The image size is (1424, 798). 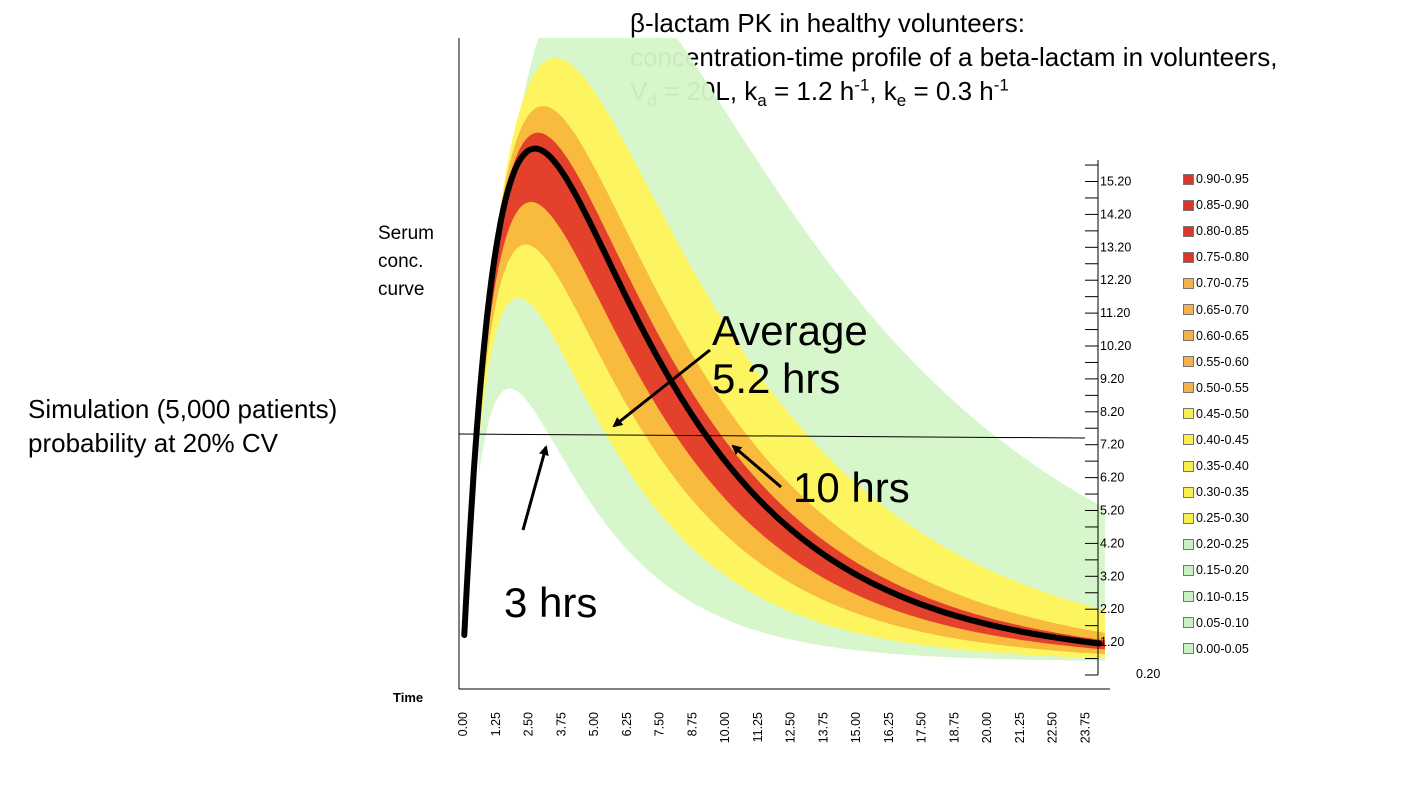 I want to click on x-tick-label: 8.75, so click(x=692, y=724).